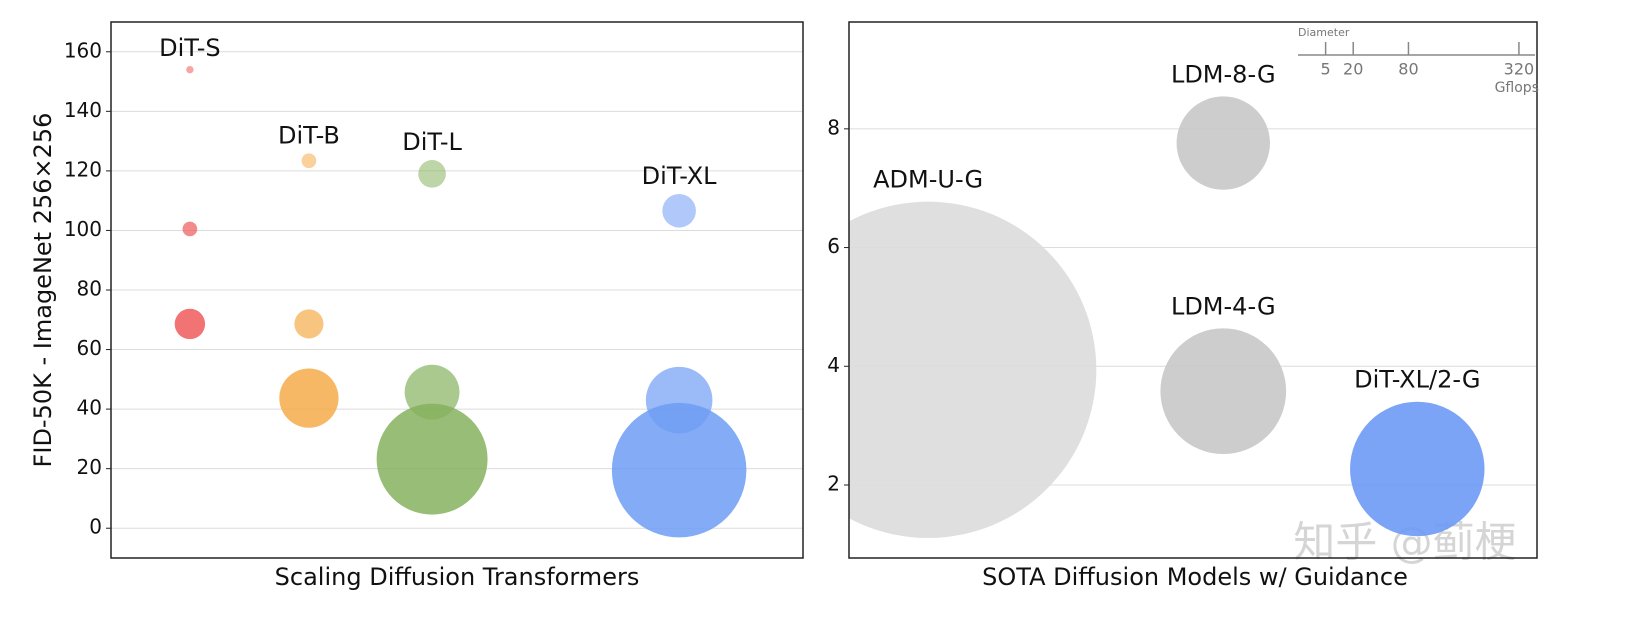 The width and height of the screenshot is (1647, 642). Describe the element at coordinates (1519, 69) in the screenshot. I see `size-legend-tick-label: 320` at that location.